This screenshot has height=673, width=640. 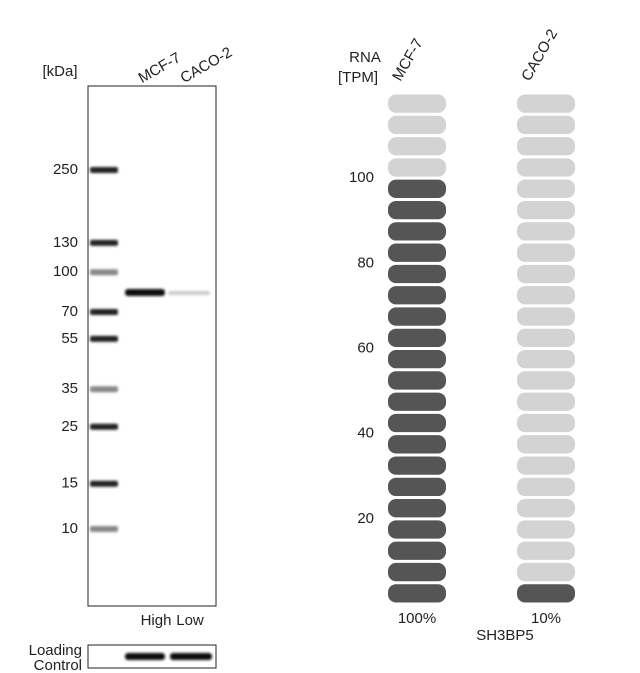 I want to click on sample-bands, so click(x=167, y=292).